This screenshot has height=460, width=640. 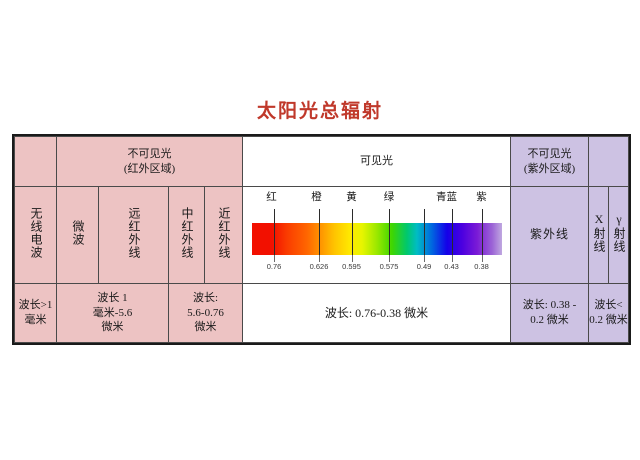 I want to click on band-cell-xray: X射线, so click(x=599, y=235).